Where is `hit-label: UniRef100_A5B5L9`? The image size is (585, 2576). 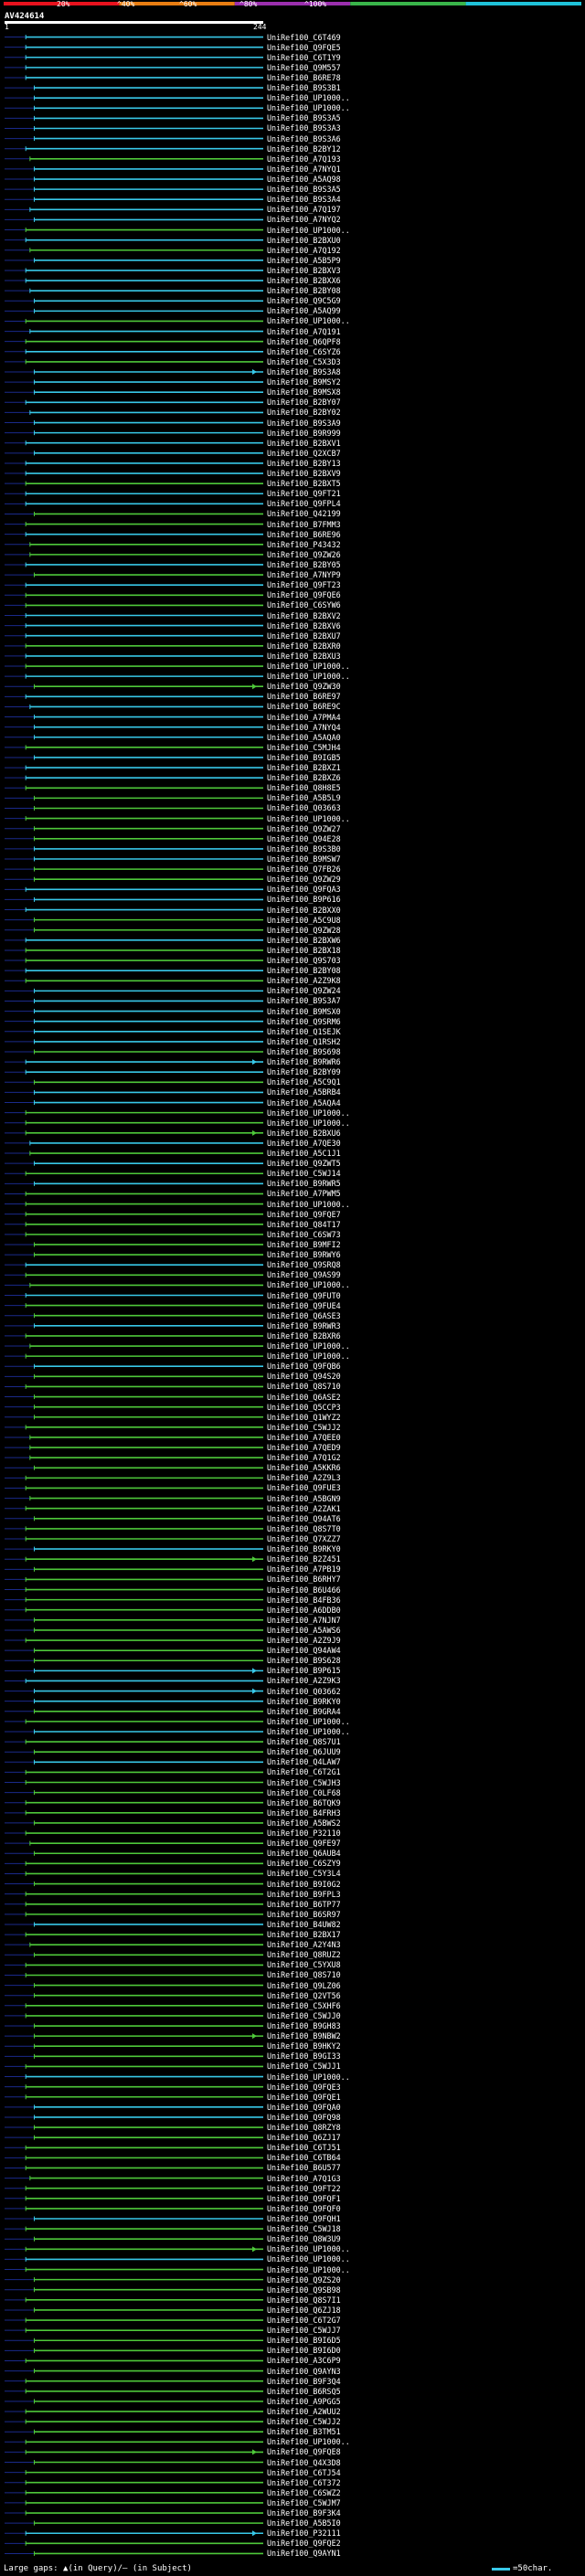
hit-label: UniRef100_A5B5L9 is located at coordinates (304, 798).